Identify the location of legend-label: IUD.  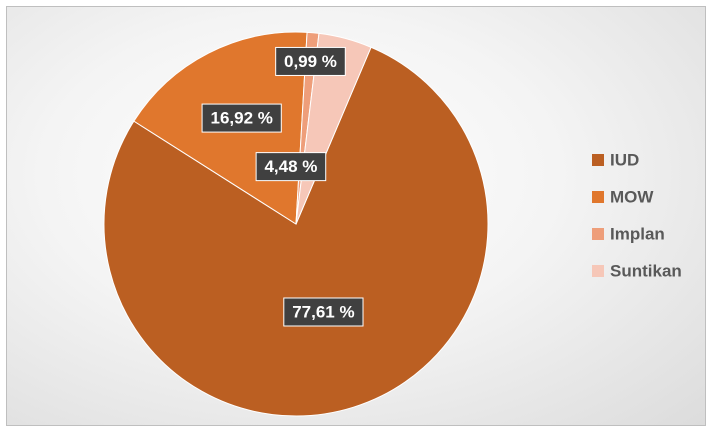
(624, 160).